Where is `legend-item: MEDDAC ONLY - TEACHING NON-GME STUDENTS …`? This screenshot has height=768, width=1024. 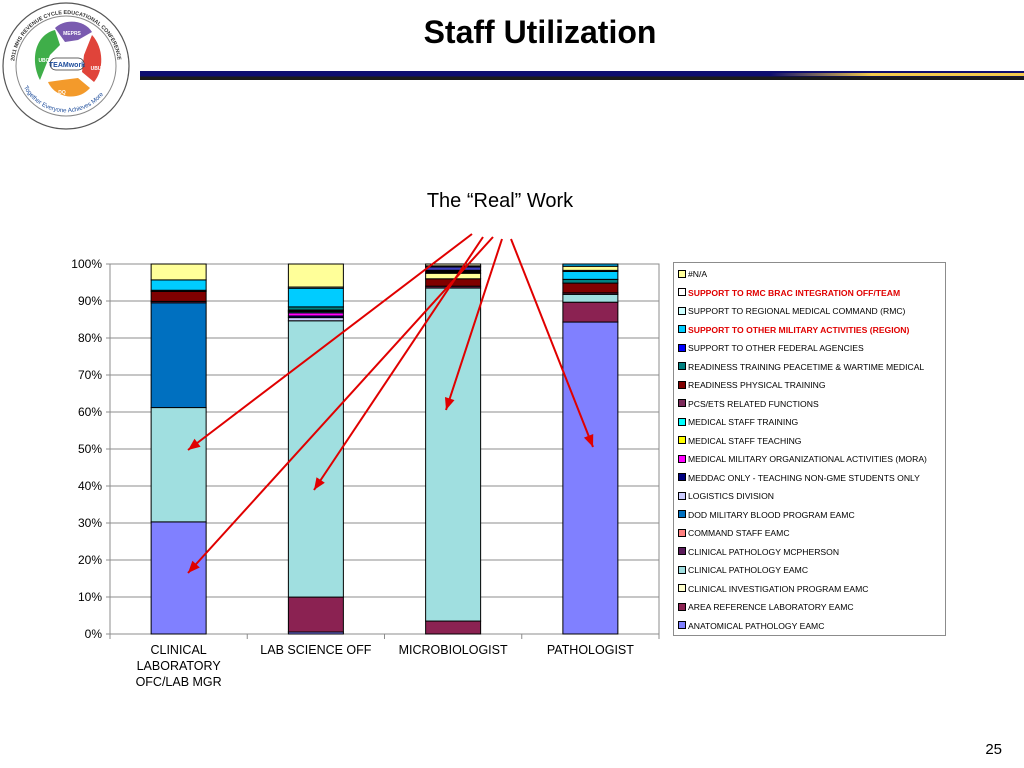
legend-item: MEDDAC ONLY - TEACHING NON-GME STUDENTS … is located at coordinates (799, 478).